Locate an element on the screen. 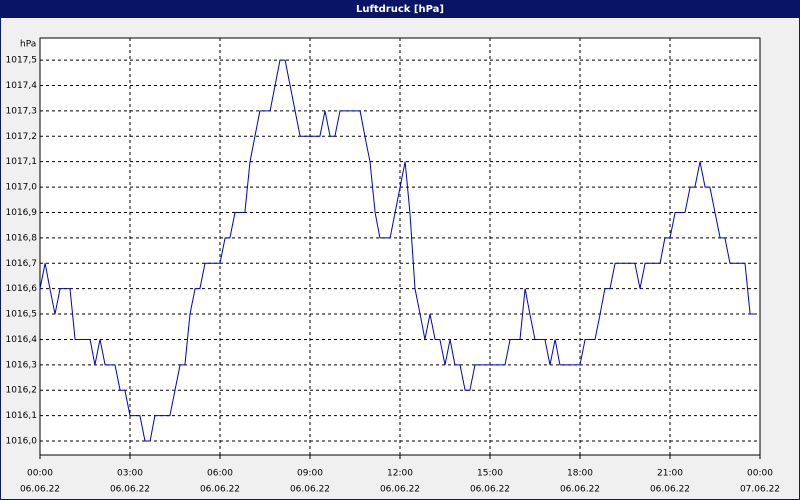  y-tick-label: 1016,7 is located at coordinates (22, 264).